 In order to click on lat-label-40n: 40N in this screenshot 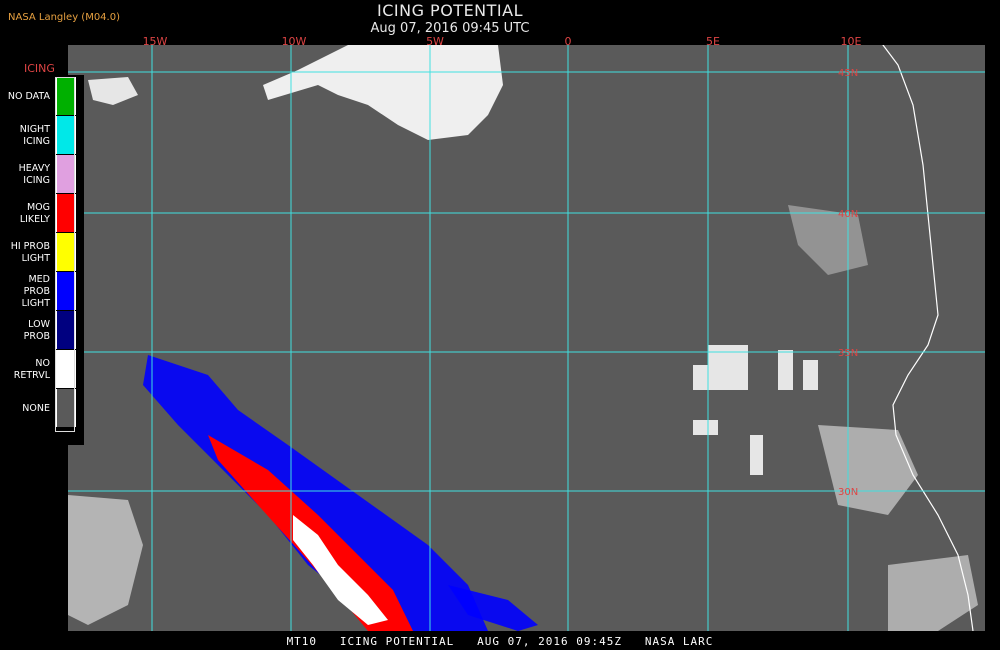, I will do `click(848, 214)`.